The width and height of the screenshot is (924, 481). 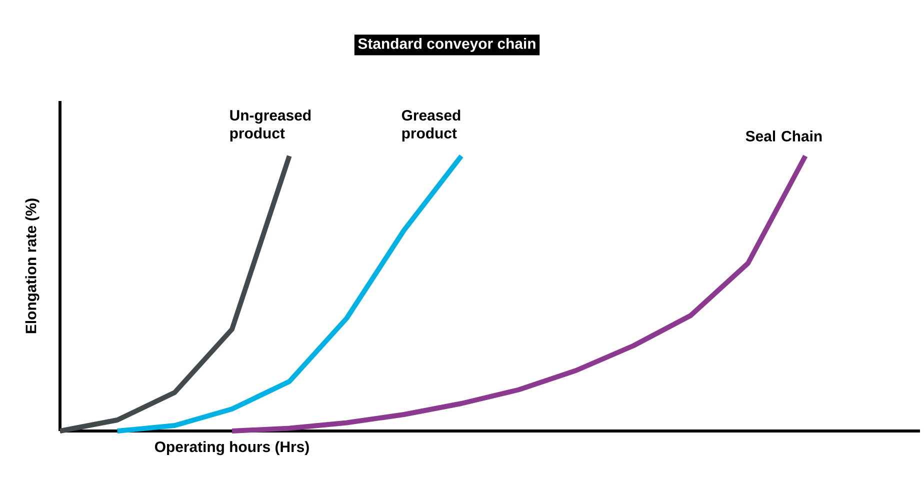 What do you see at coordinates (431, 126) in the screenshot?
I see `series-label: Greased product` at bounding box center [431, 126].